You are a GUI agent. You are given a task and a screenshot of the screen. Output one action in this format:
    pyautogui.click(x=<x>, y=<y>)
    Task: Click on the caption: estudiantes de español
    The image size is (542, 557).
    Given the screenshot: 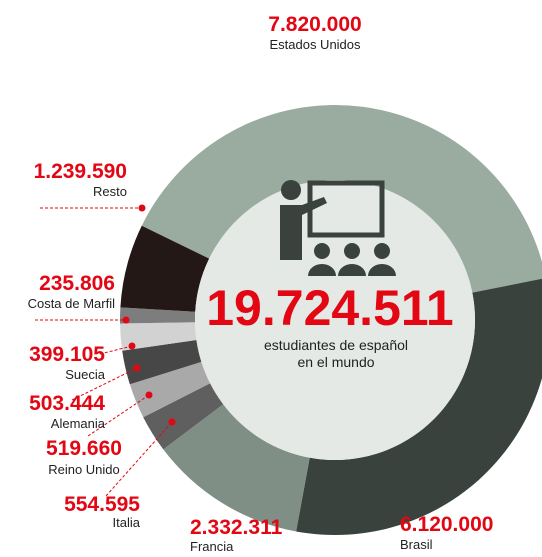 What is the action you would take?
    pyautogui.click(x=336, y=345)
    